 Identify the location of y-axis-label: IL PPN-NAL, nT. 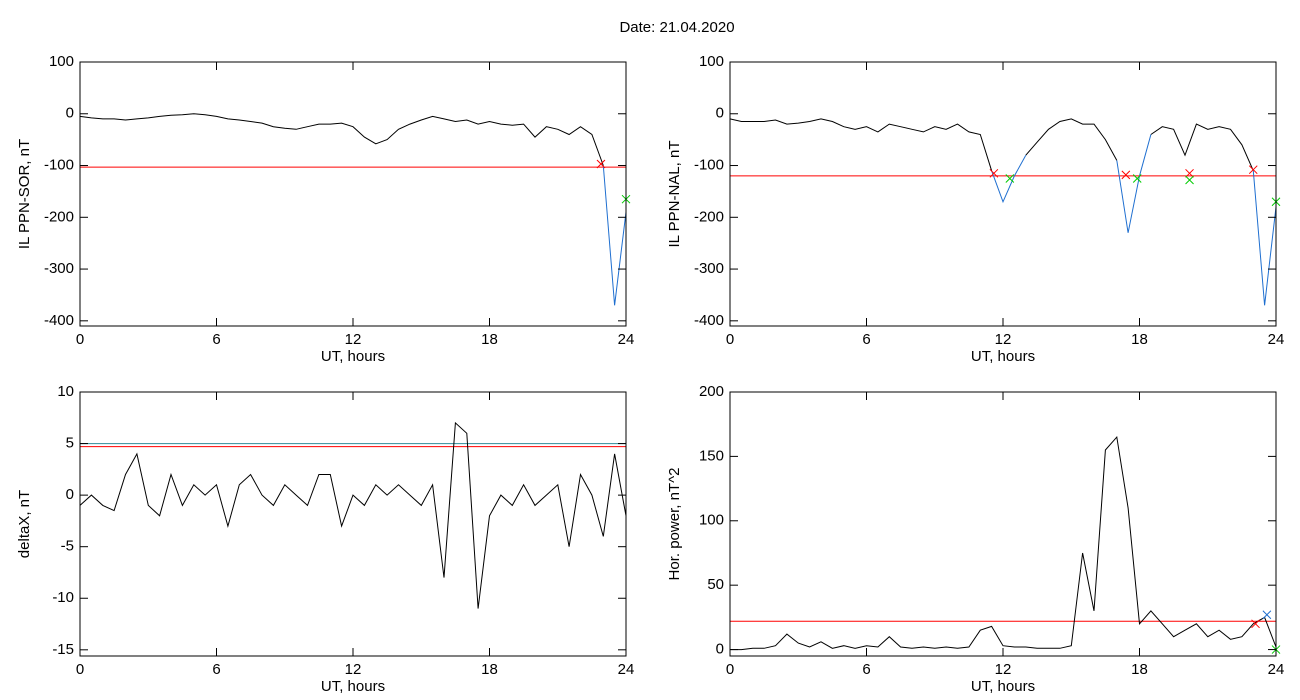
(674, 194).